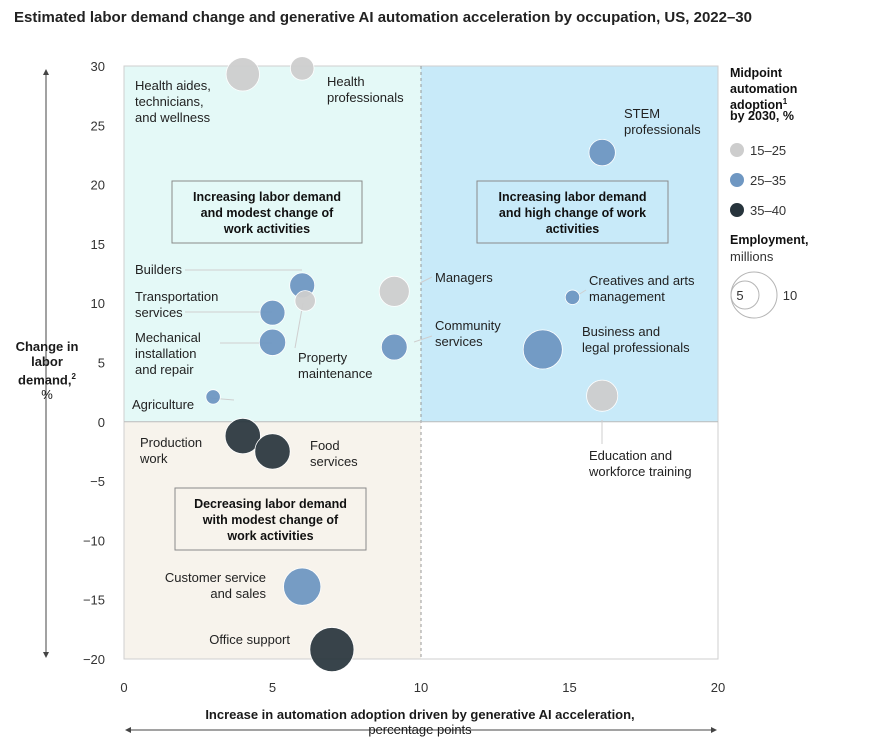 The width and height of the screenshot is (869, 738). I want to click on y-axis-footnote: 2, so click(73, 376).